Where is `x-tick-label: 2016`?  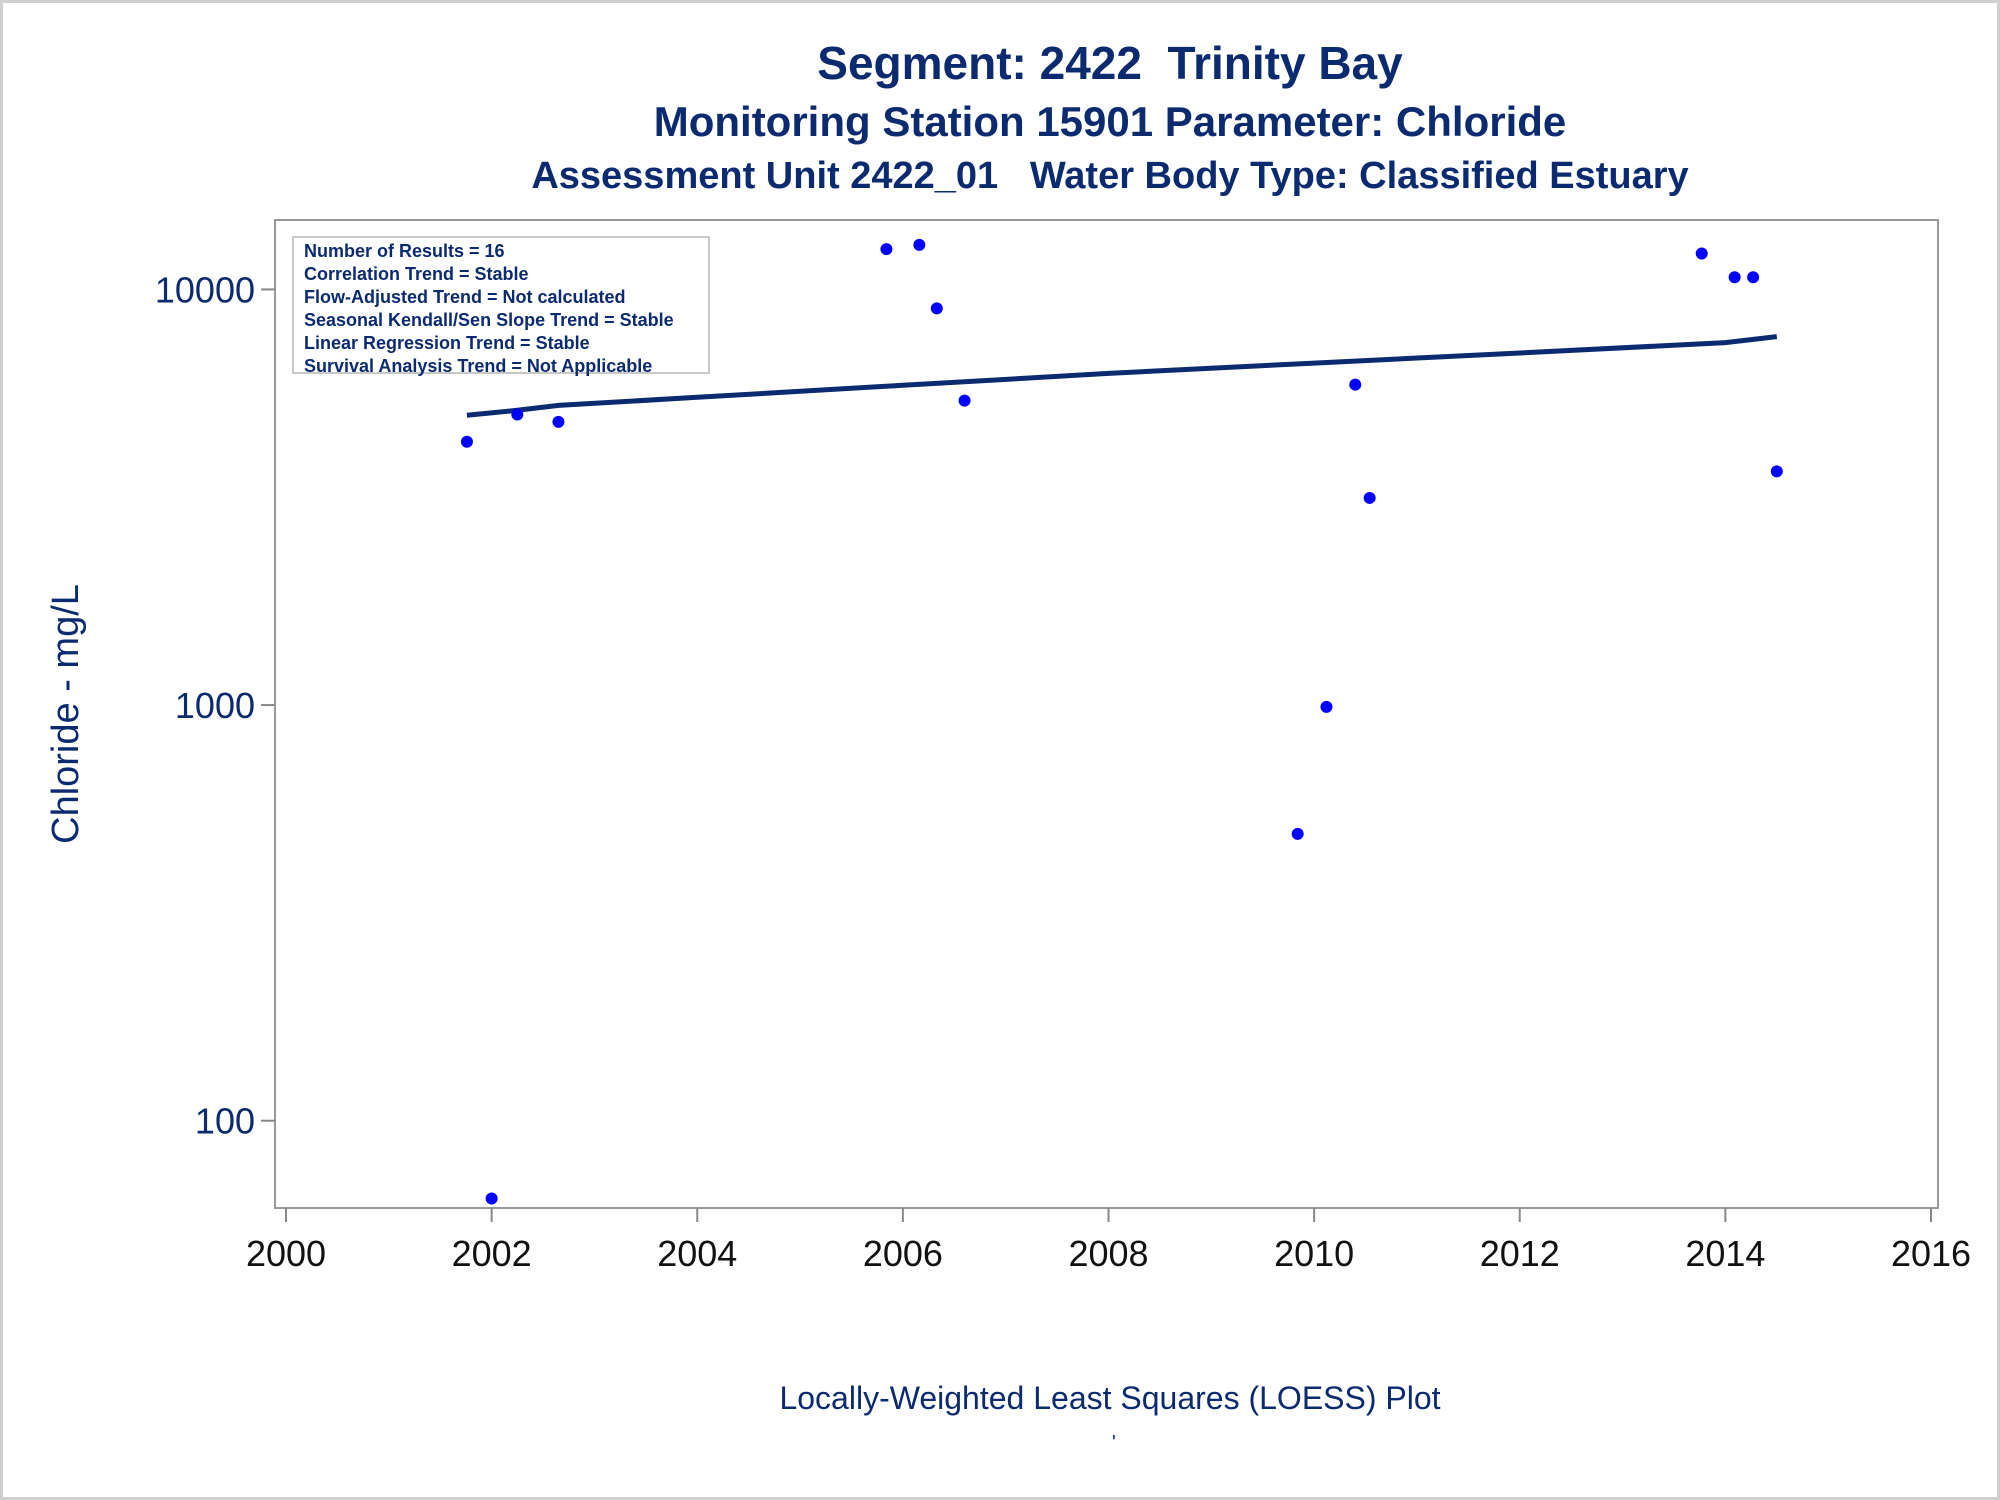
x-tick-label: 2016 is located at coordinates (1931, 1253).